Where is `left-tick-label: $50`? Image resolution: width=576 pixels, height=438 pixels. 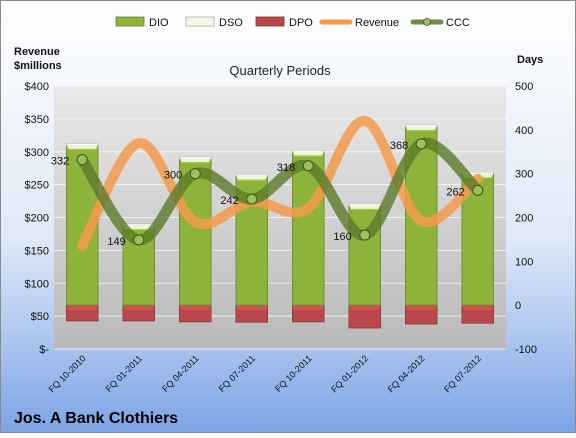 left-tick-label: $50 is located at coordinates (40, 317).